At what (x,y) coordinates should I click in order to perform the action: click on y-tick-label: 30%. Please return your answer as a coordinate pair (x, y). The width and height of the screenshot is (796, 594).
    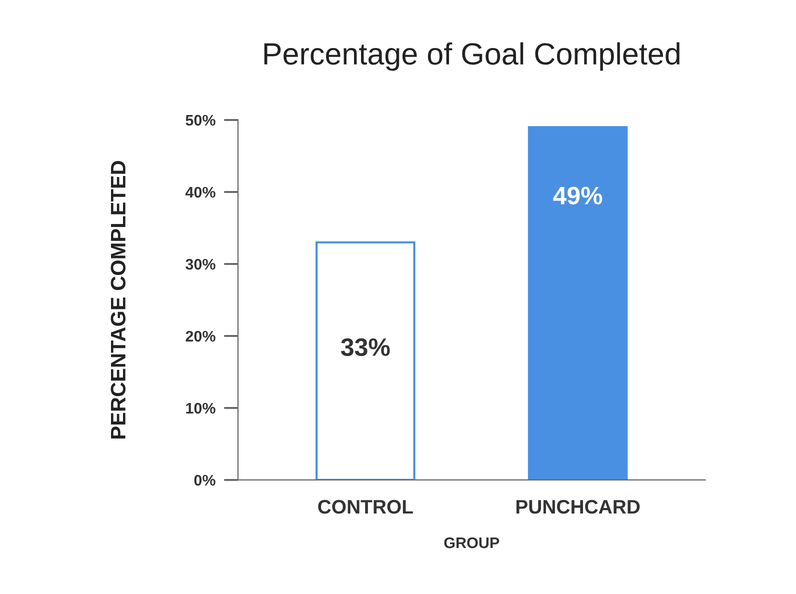
    Looking at the image, I should click on (201, 264).